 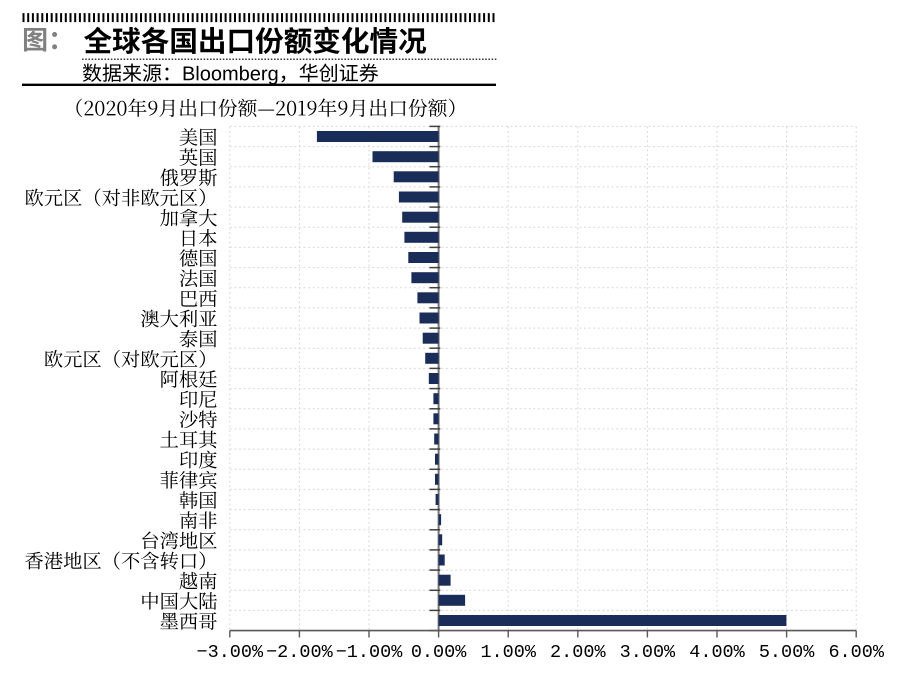 What do you see at coordinates (787, 652) in the screenshot?
I see `svg-text: 5.00%` at bounding box center [787, 652].